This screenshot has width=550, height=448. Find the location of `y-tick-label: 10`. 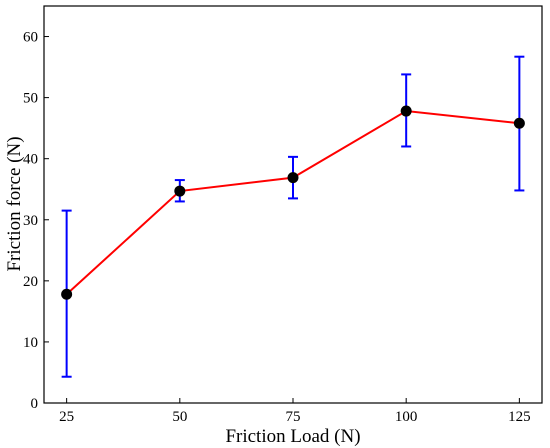

y-tick-label: 10 is located at coordinates (30, 343).